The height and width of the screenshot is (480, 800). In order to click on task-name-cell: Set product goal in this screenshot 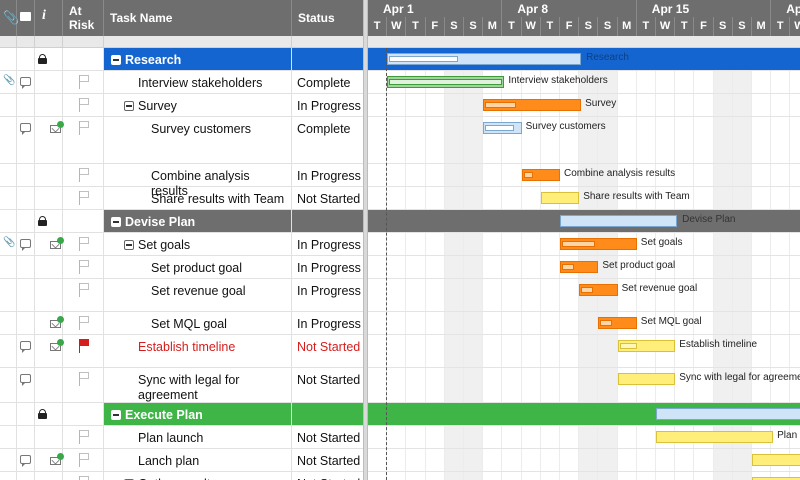, I will do `click(198, 267)`.